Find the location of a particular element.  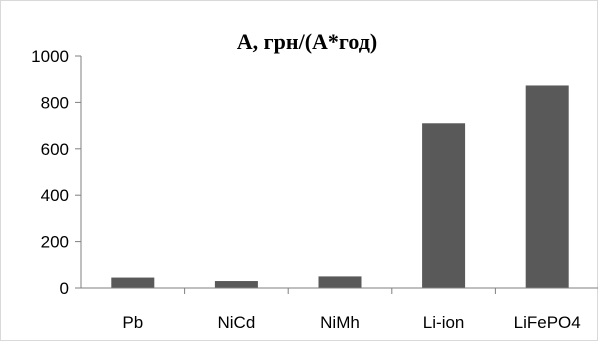

x-tick-label: Pb is located at coordinates (132, 322).